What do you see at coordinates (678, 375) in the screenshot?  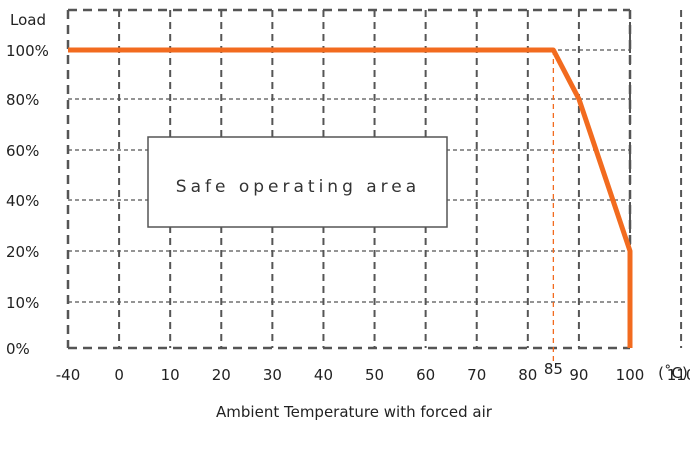 I see `x-tick-label: 110` at bounding box center [678, 375].